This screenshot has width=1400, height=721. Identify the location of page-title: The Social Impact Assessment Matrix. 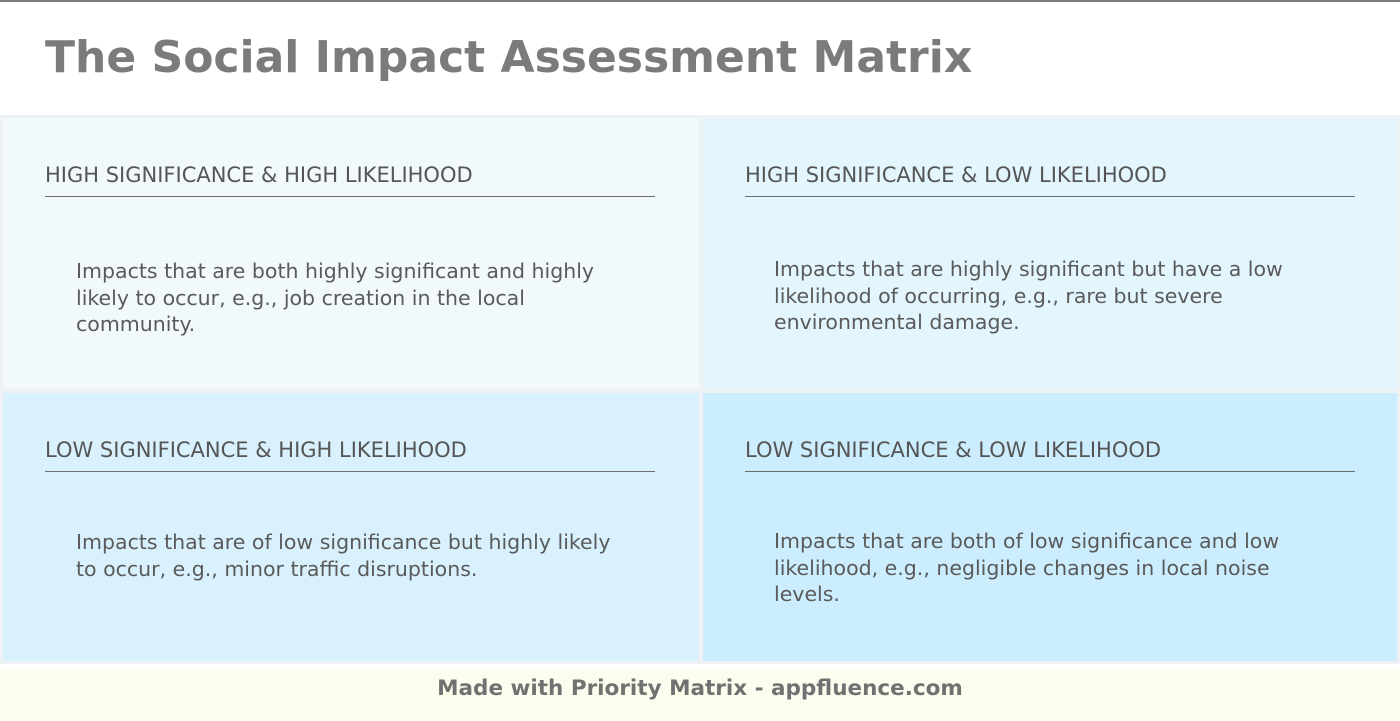
(509, 57).